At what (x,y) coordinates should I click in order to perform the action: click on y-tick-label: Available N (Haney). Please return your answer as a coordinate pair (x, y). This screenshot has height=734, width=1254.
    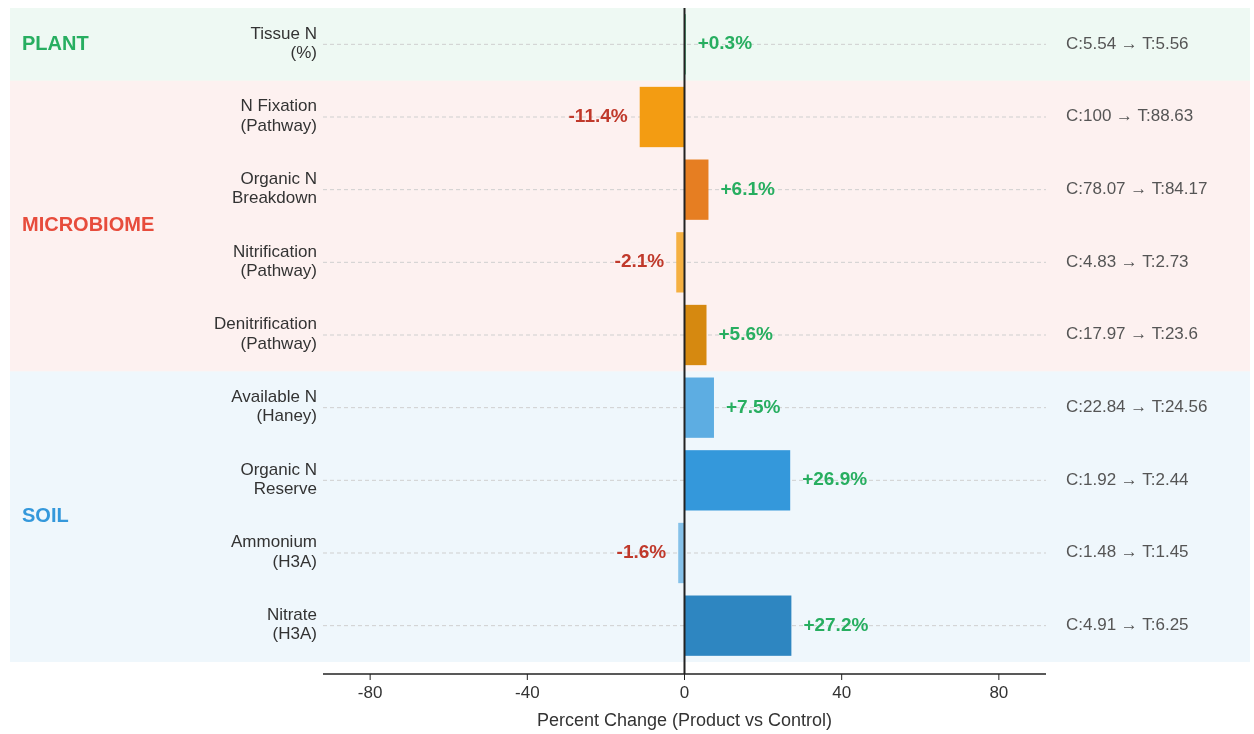
    Looking at the image, I should click on (274, 406).